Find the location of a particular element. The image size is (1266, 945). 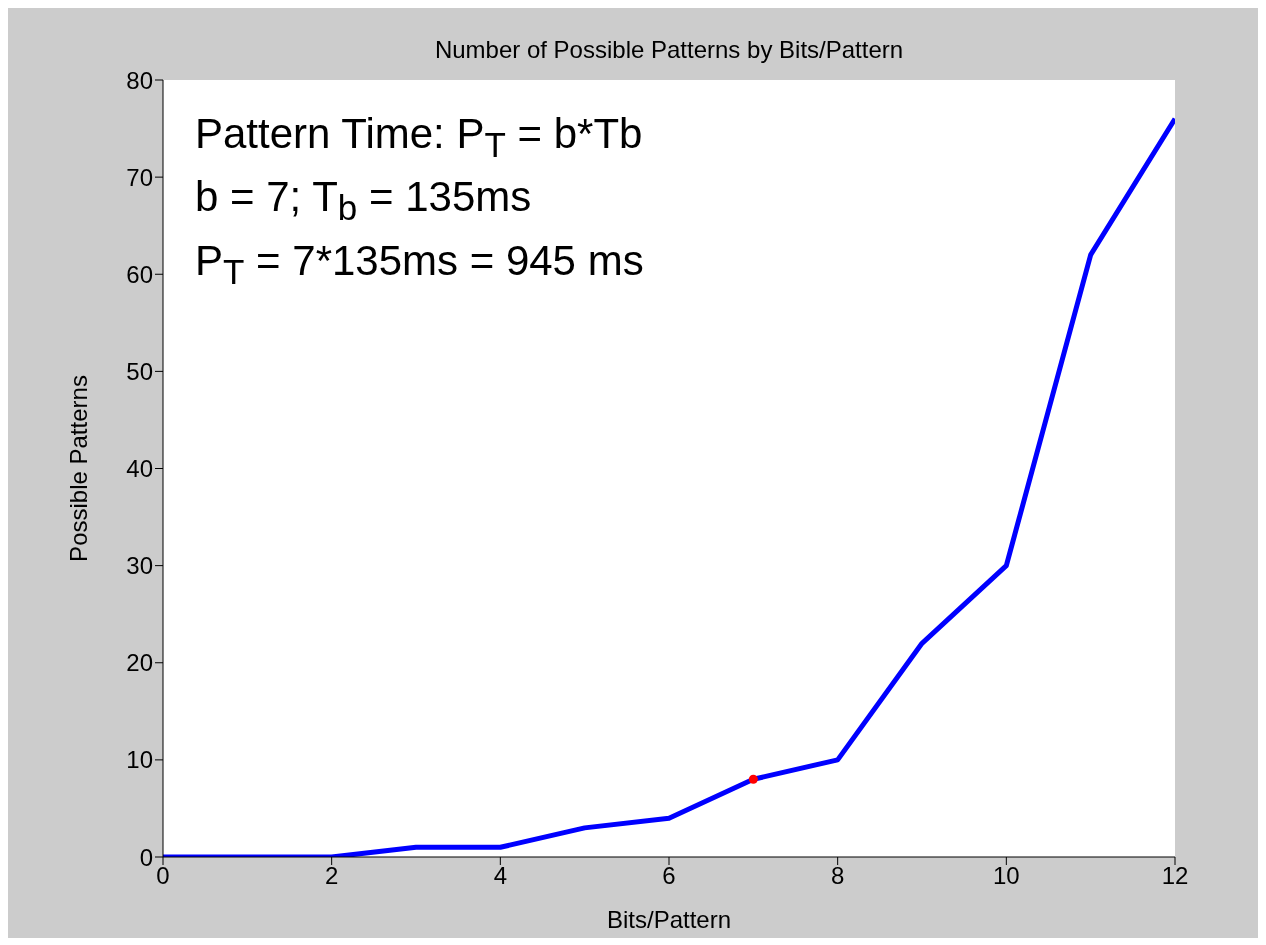

y-tick-label: 40 is located at coordinates (139, 469).